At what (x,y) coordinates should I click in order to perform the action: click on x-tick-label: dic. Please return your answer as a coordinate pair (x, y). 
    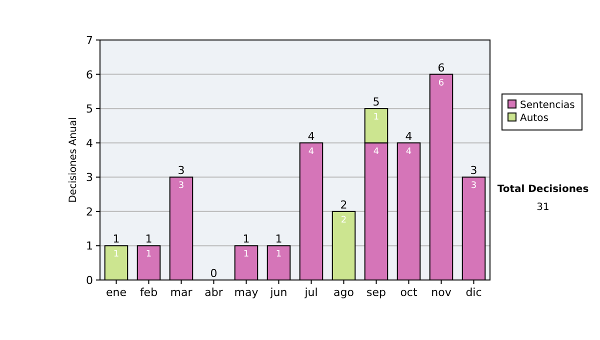
    Looking at the image, I should click on (474, 292).